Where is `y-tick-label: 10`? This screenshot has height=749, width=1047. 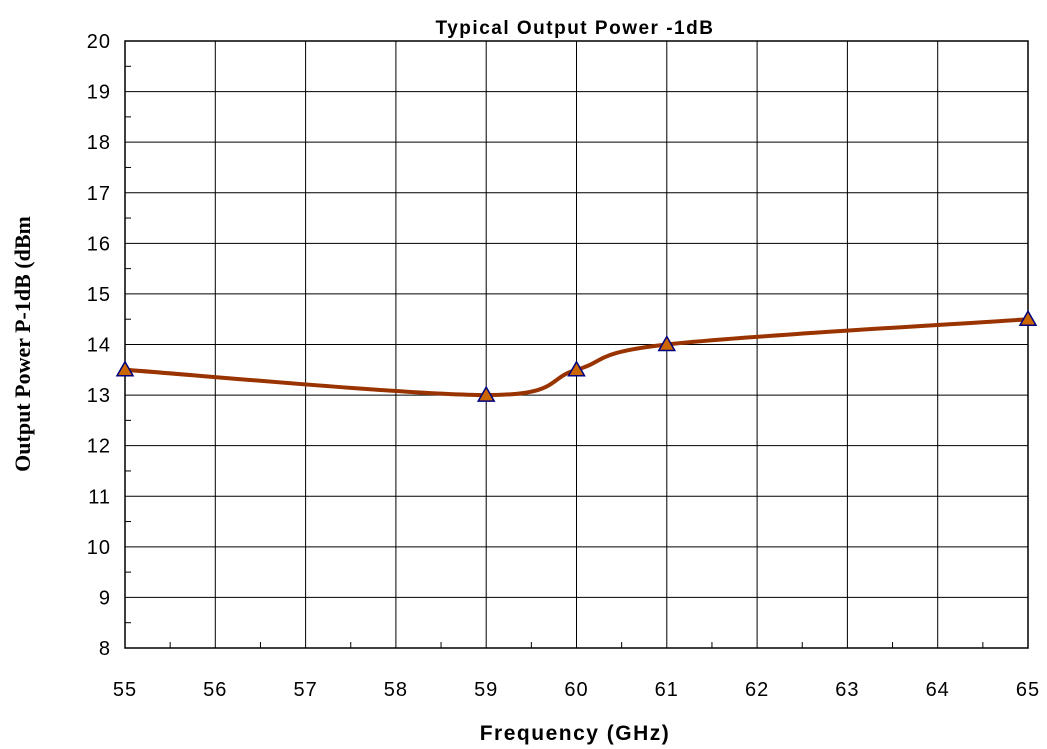
y-tick-label: 10 is located at coordinates (99, 548).